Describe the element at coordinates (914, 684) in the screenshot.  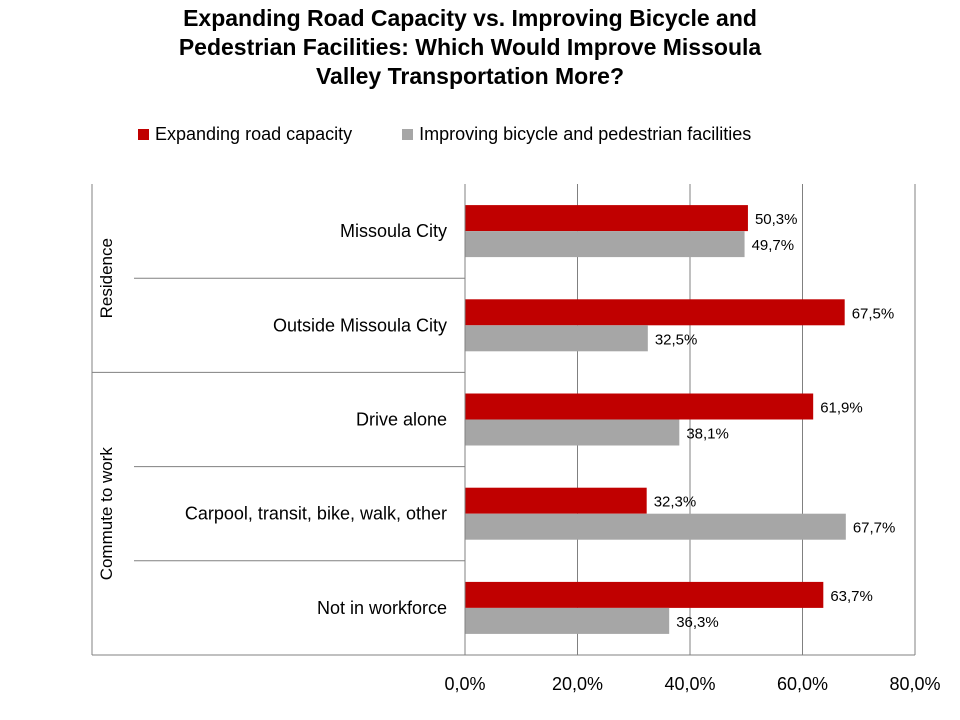
I see `x-tick-label: 80,0%` at that location.